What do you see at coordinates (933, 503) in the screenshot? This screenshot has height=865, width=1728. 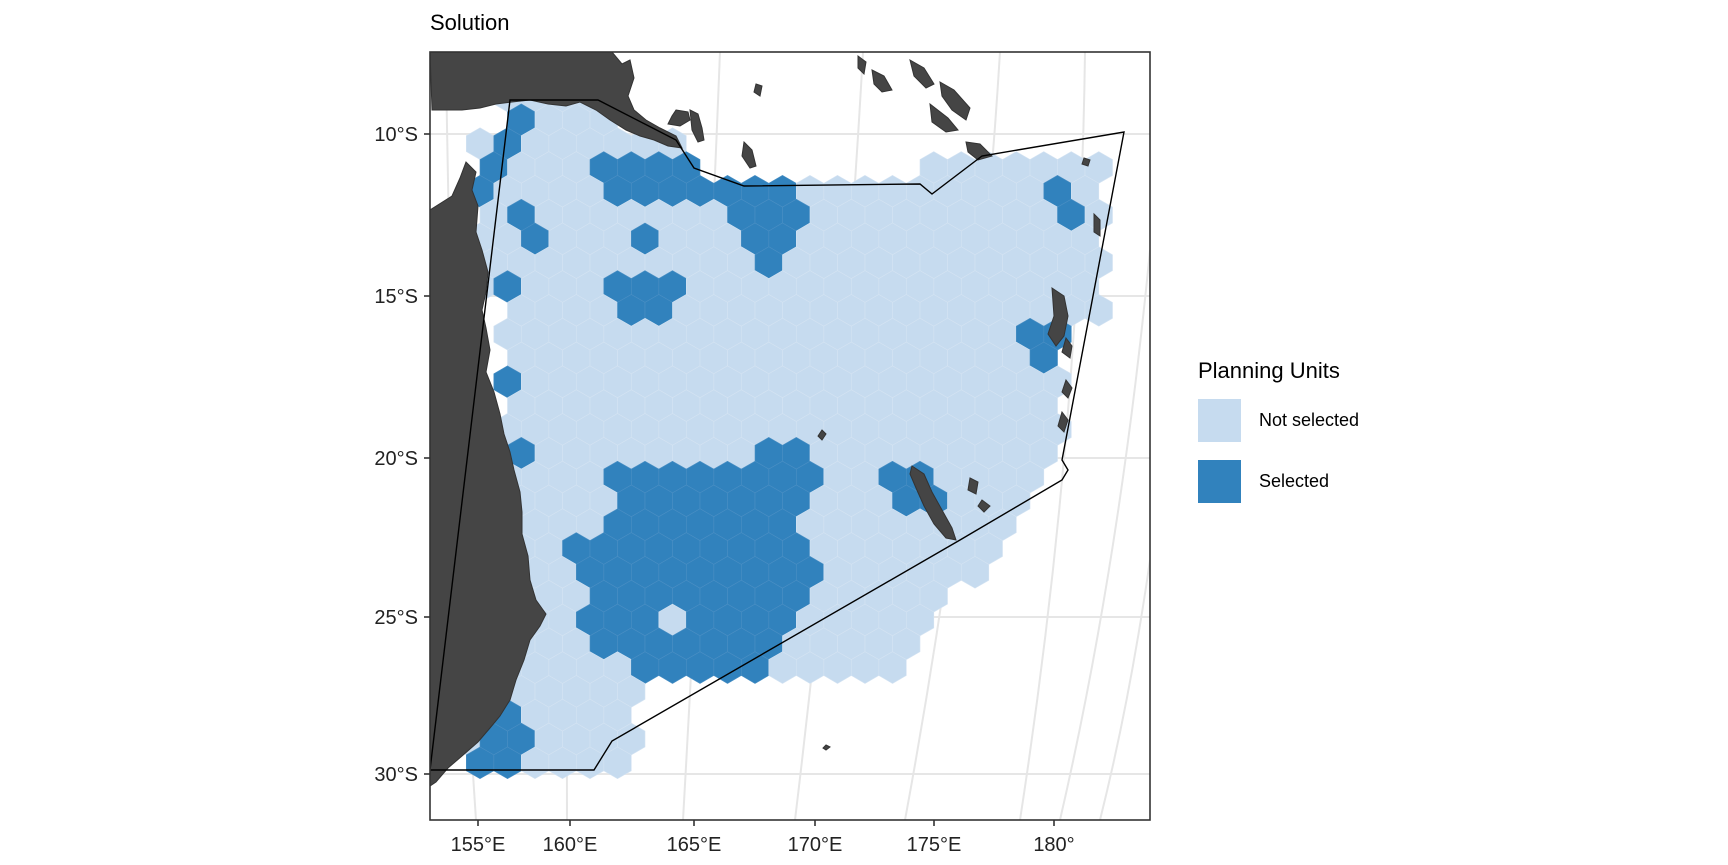 I see `new-caledonia-island` at bounding box center [933, 503].